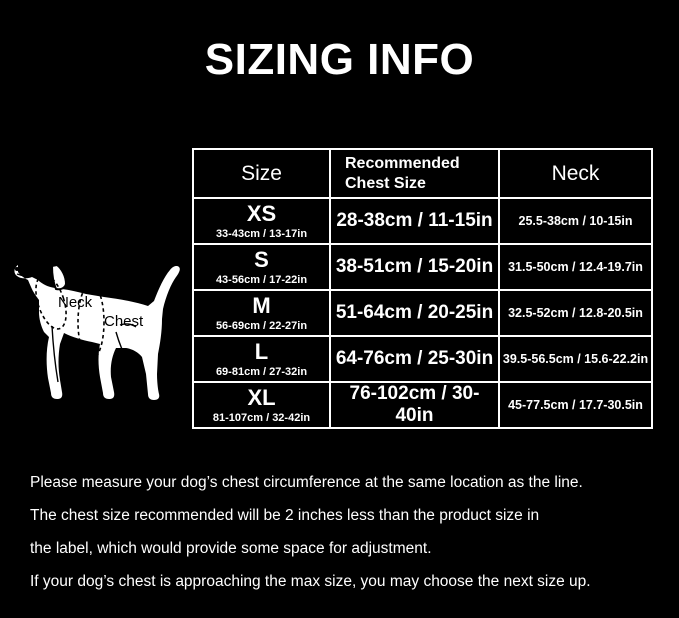  What do you see at coordinates (261, 279) in the screenshot?
I see `size-range: 43-56cm / 17-22in` at bounding box center [261, 279].